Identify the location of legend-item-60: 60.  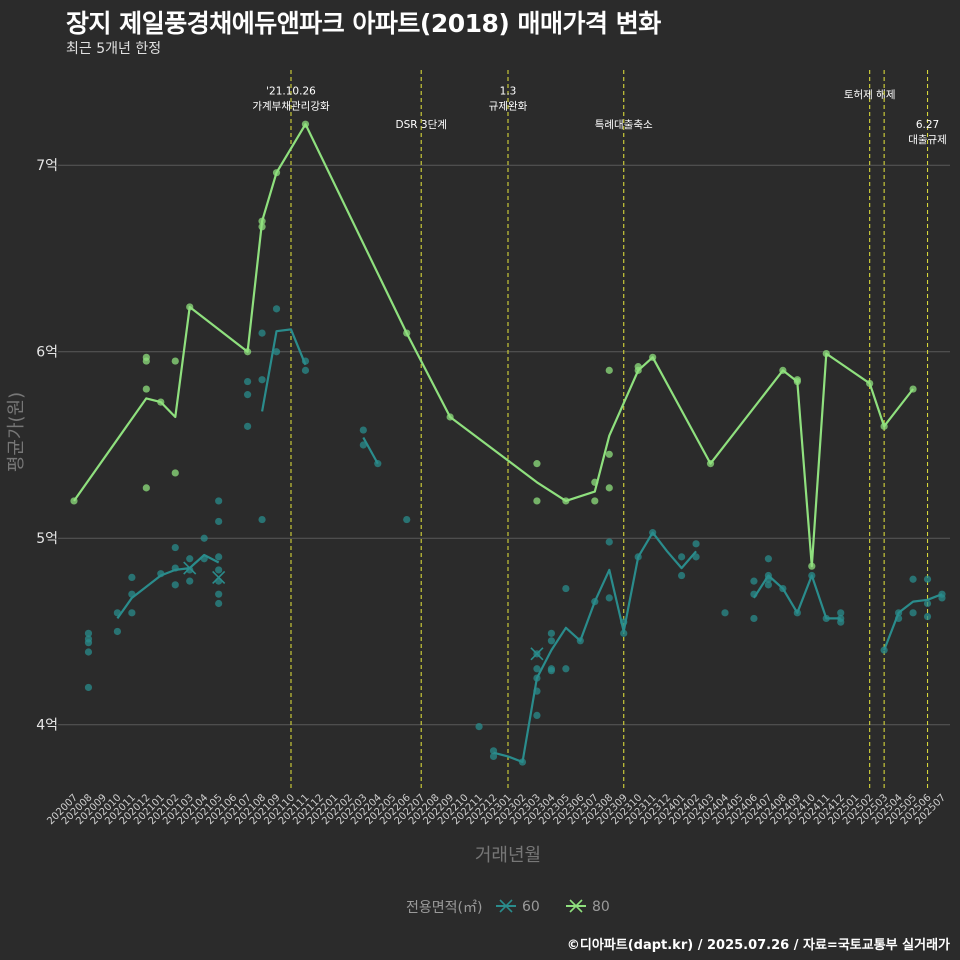
(518, 907).